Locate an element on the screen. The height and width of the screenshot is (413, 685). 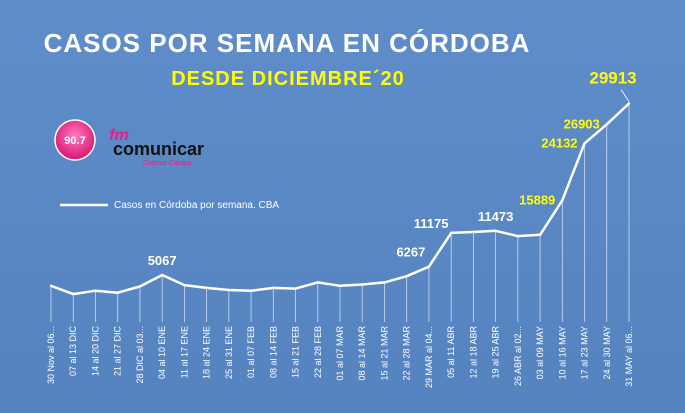
logo-circle is located at coordinates (75, 140).